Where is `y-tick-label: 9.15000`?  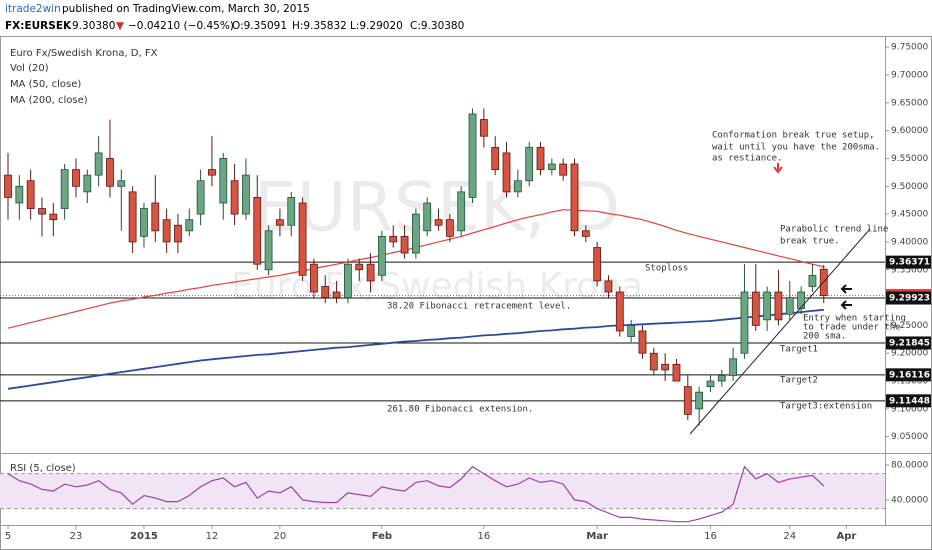 y-tick-label: 9.15000 is located at coordinates (909, 382).